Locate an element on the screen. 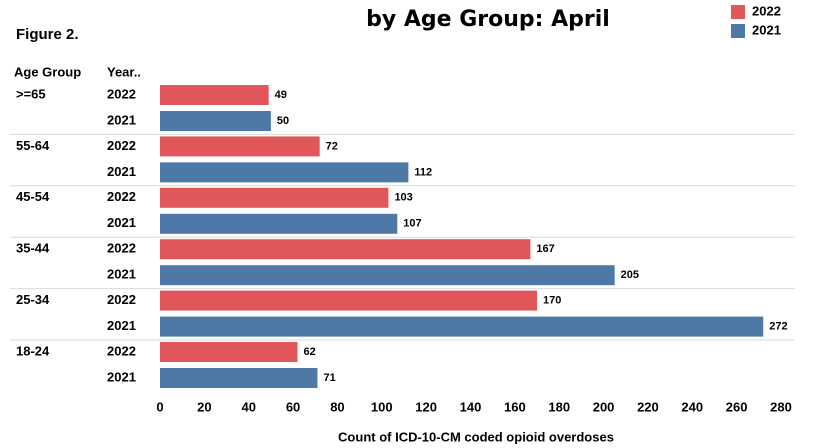  x-tick-label: 60 is located at coordinates (293, 406).